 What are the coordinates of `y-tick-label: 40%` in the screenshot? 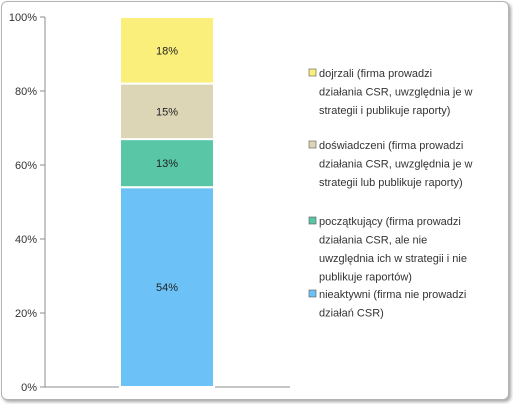 It's located at (26, 240).